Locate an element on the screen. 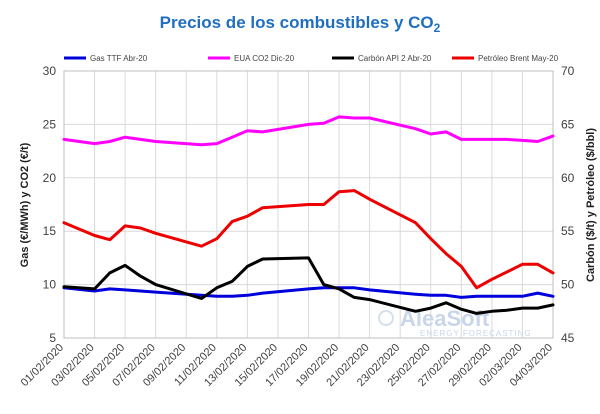 The width and height of the screenshot is (600, 414). y-tick-left: 25 is located at coordinates (50, 124).